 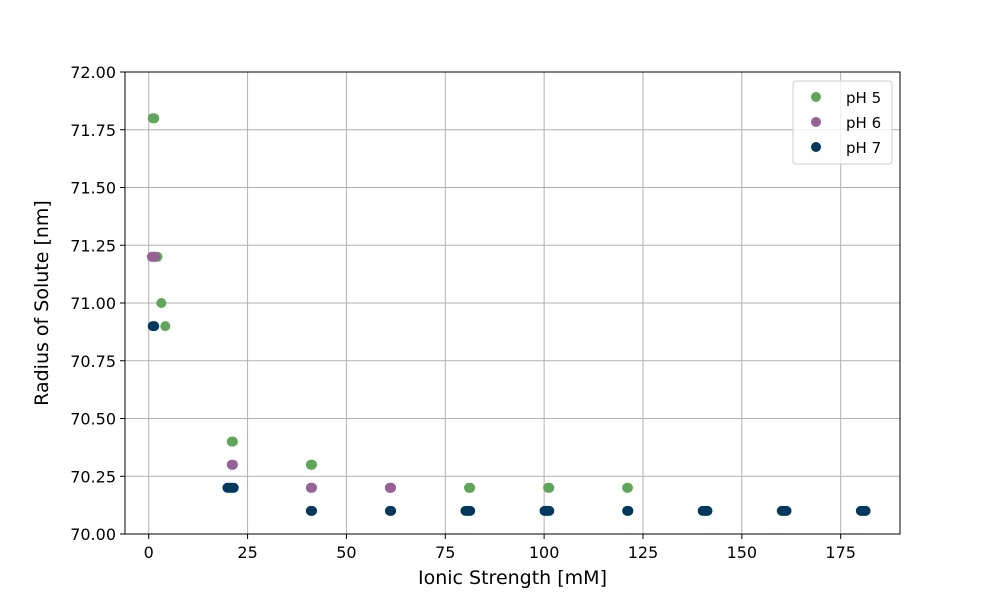 What do you see at coordinates (93, 245) in the screenshot?
I see `y-tick-label: 71.25` at bounding box center [93, 245].